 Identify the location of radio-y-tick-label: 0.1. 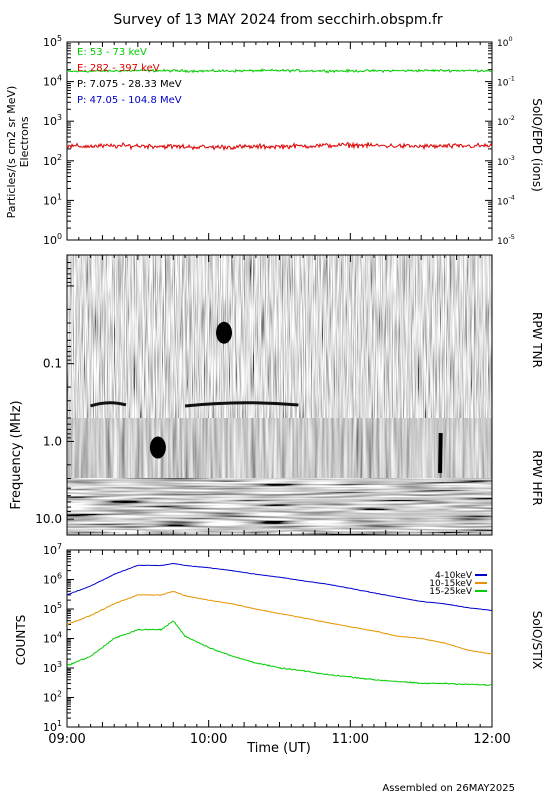
(52, 364).